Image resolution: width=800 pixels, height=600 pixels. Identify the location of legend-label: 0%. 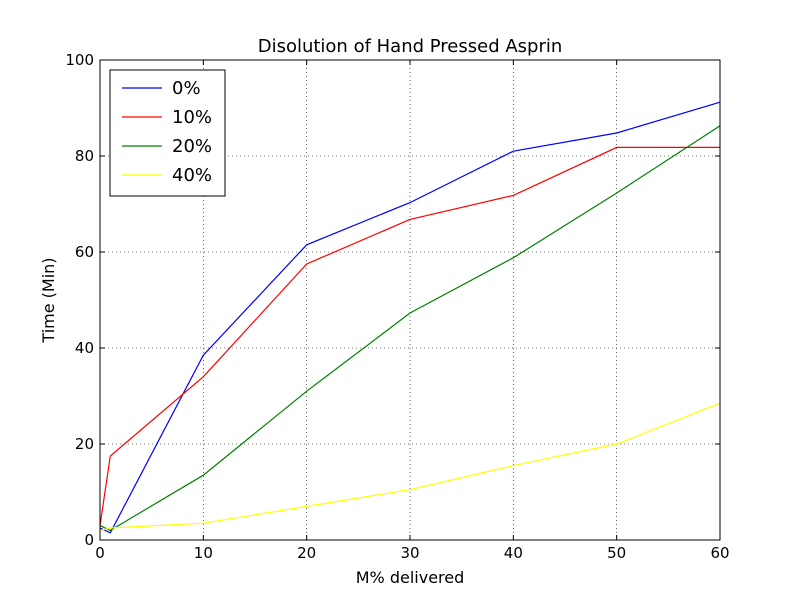
(186, 88).